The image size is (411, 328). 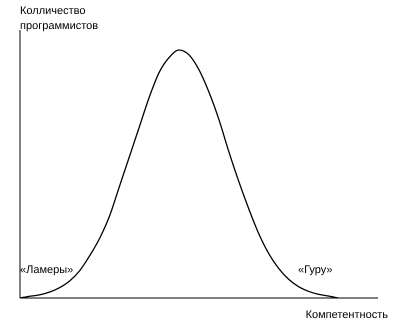 I want to click on x-axis-title: Компетентность, so click(x=347, y=315).